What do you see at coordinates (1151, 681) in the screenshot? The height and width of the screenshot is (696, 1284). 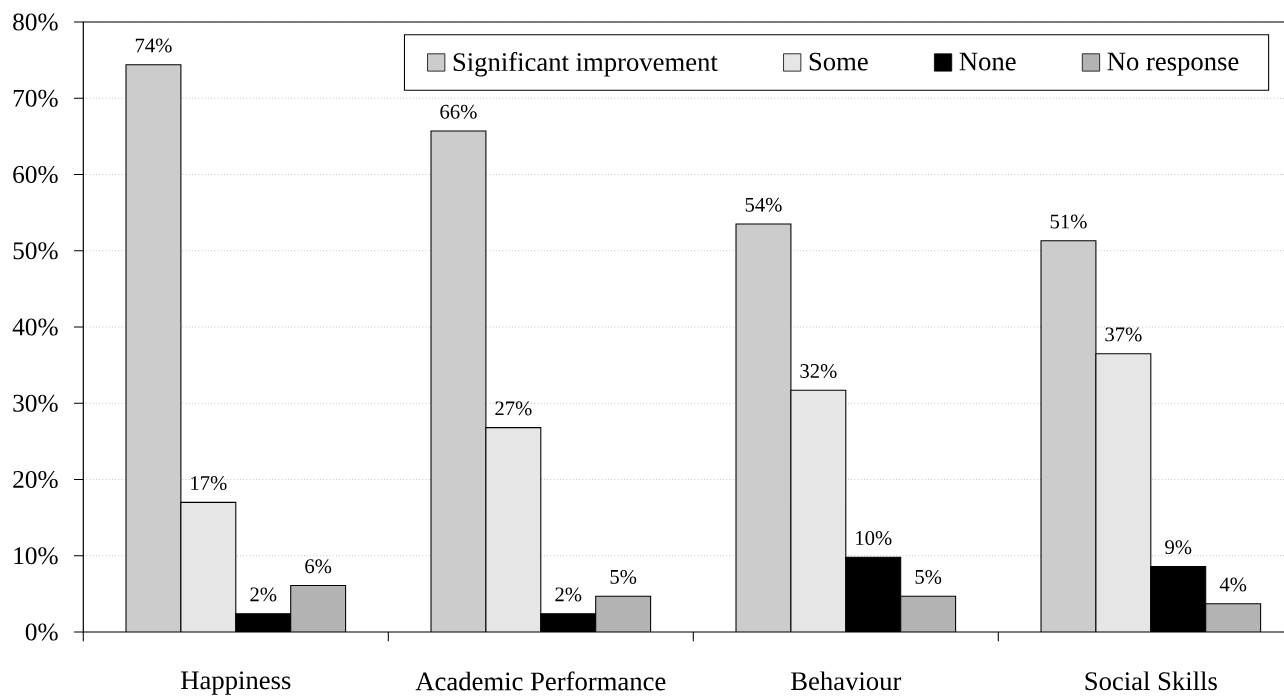 I see `x-tick-label: Social Skills` at bounding box center [1151, 681].